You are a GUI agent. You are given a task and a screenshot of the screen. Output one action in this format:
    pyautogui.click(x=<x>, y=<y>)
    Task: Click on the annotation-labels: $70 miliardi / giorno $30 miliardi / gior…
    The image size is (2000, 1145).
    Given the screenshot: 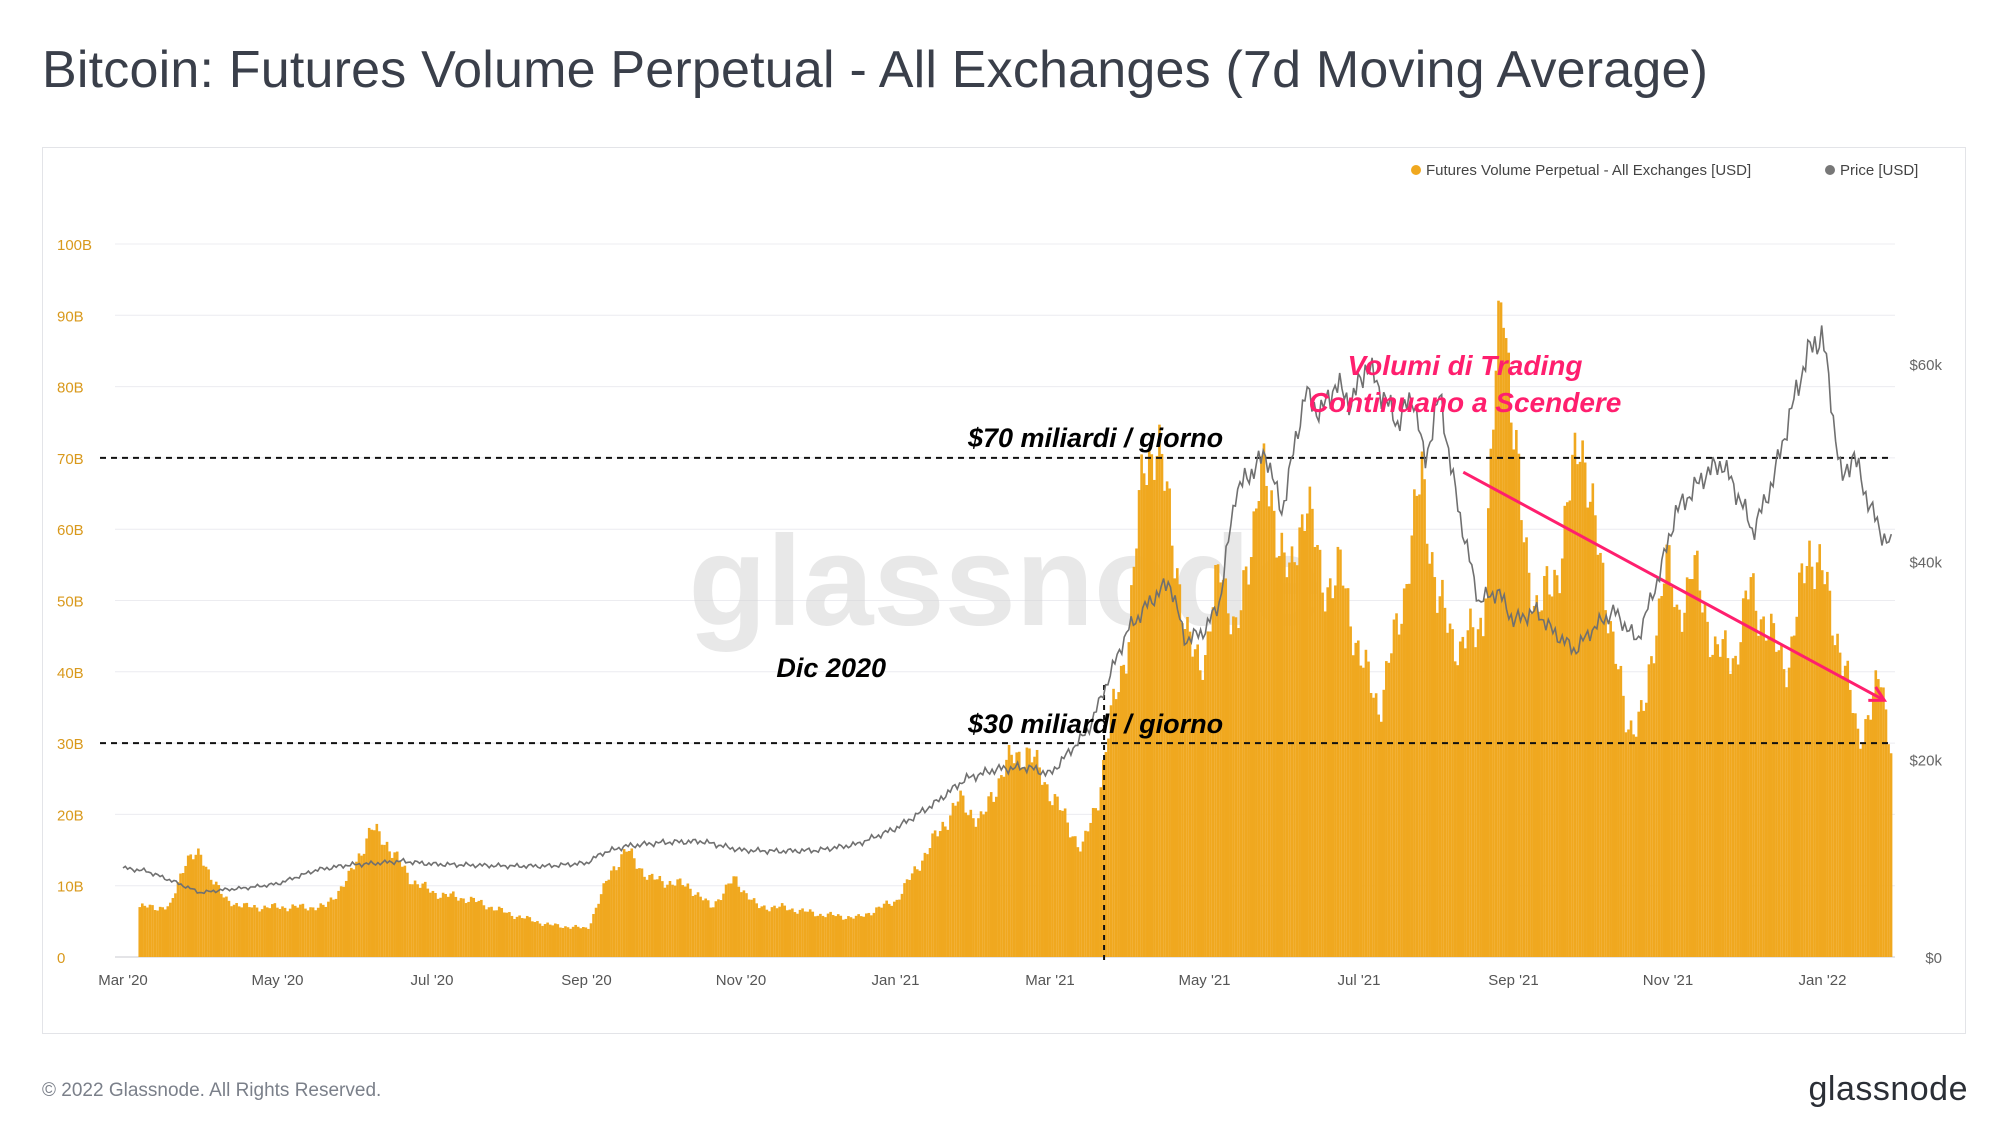 What is the action you would take?
    pyautogui.click(x=1198, y=544)
    